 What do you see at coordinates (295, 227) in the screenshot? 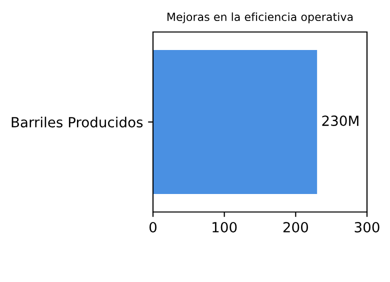
I see `x-tick-label: 200` at bounding box center [295, 227].